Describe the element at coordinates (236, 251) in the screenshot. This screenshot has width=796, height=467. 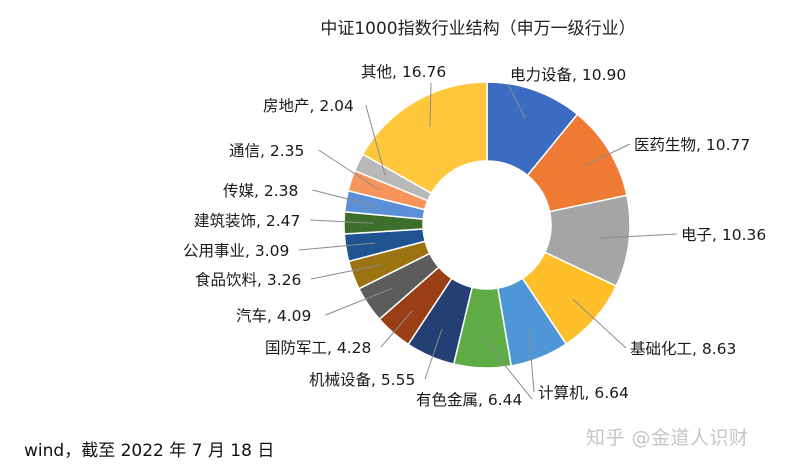
I see `data-label-10: 公用事业, 3.09` at that location.